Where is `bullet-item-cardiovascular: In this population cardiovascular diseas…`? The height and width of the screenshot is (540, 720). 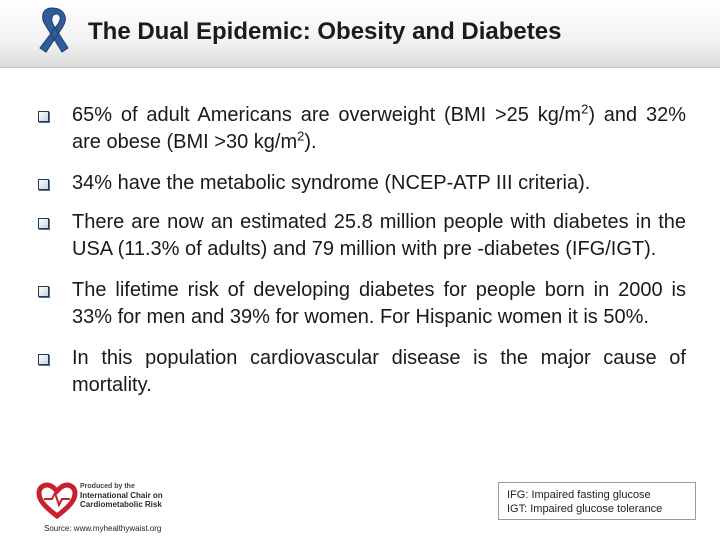 bullet-item-cardiovascular: In this population cardiovascular diseas… is located at coordinates (362, 372).